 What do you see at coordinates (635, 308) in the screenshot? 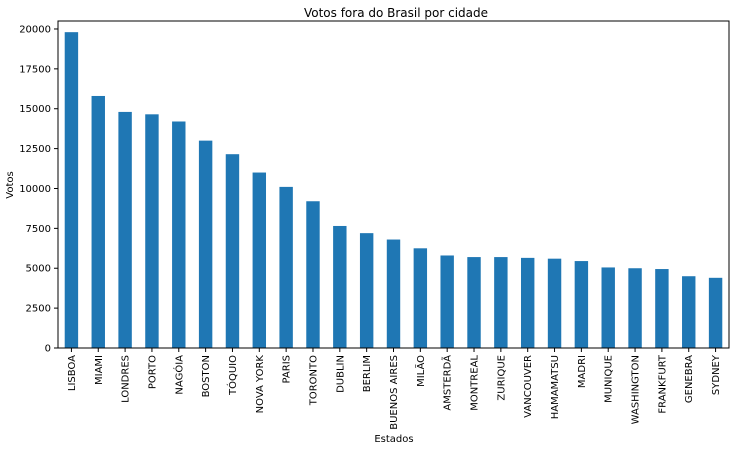
I see `bar-washington` at bounding box center [635, 308].